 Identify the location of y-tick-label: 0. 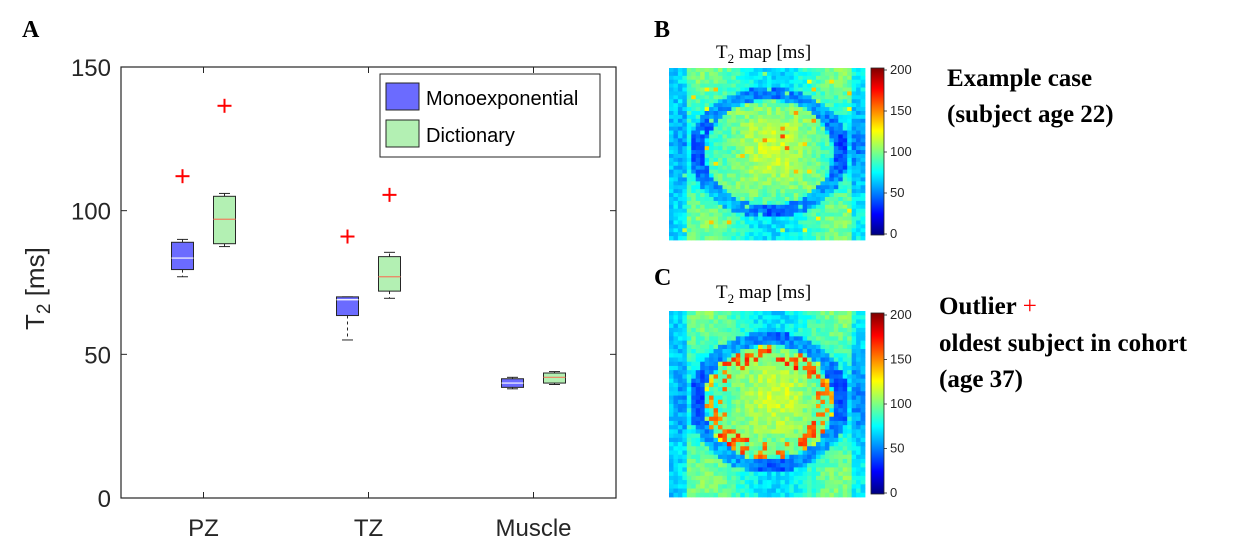
(104, 499).